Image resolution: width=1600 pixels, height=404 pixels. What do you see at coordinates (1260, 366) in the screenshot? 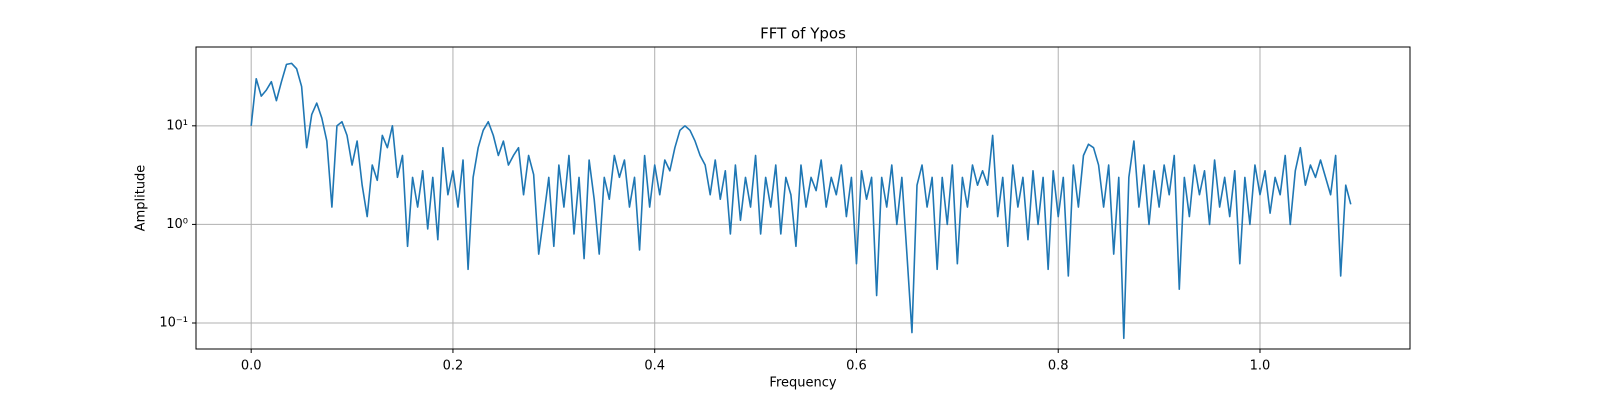
I see `x-tick-label: 1.0` at bounding box center [1260, 366].